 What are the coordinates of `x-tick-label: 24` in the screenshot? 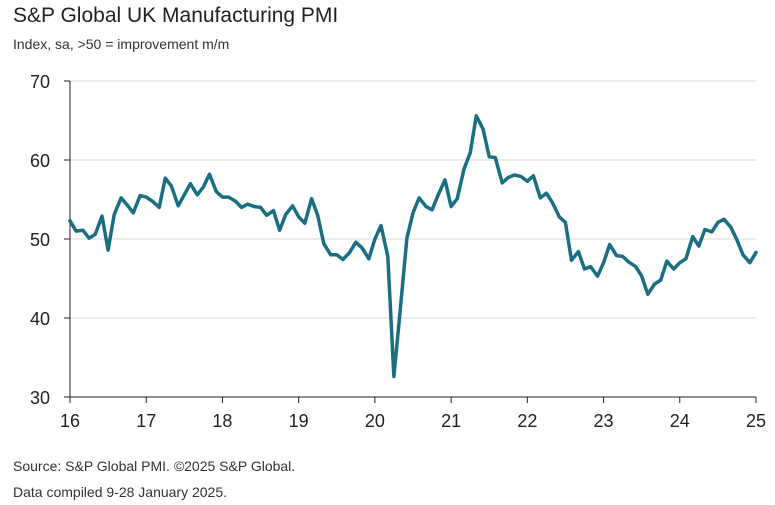 It's located at (680, 421).